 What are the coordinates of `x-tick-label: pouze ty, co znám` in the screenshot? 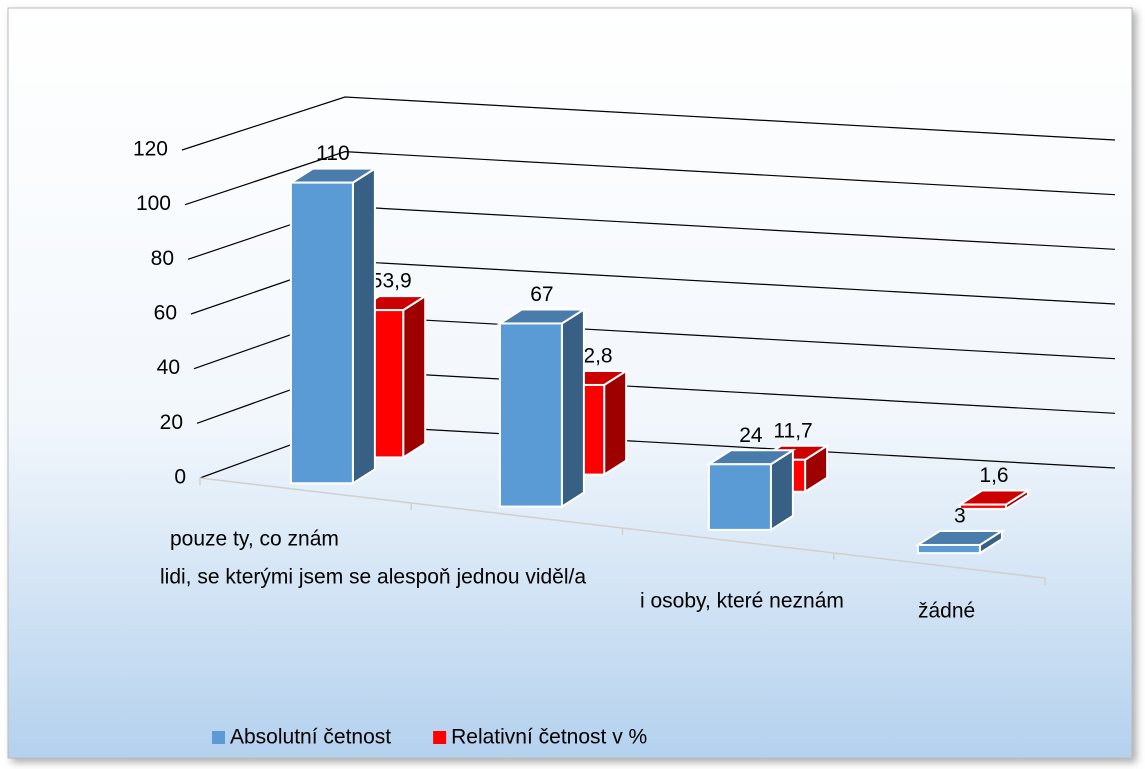 It's located at (254, 539).